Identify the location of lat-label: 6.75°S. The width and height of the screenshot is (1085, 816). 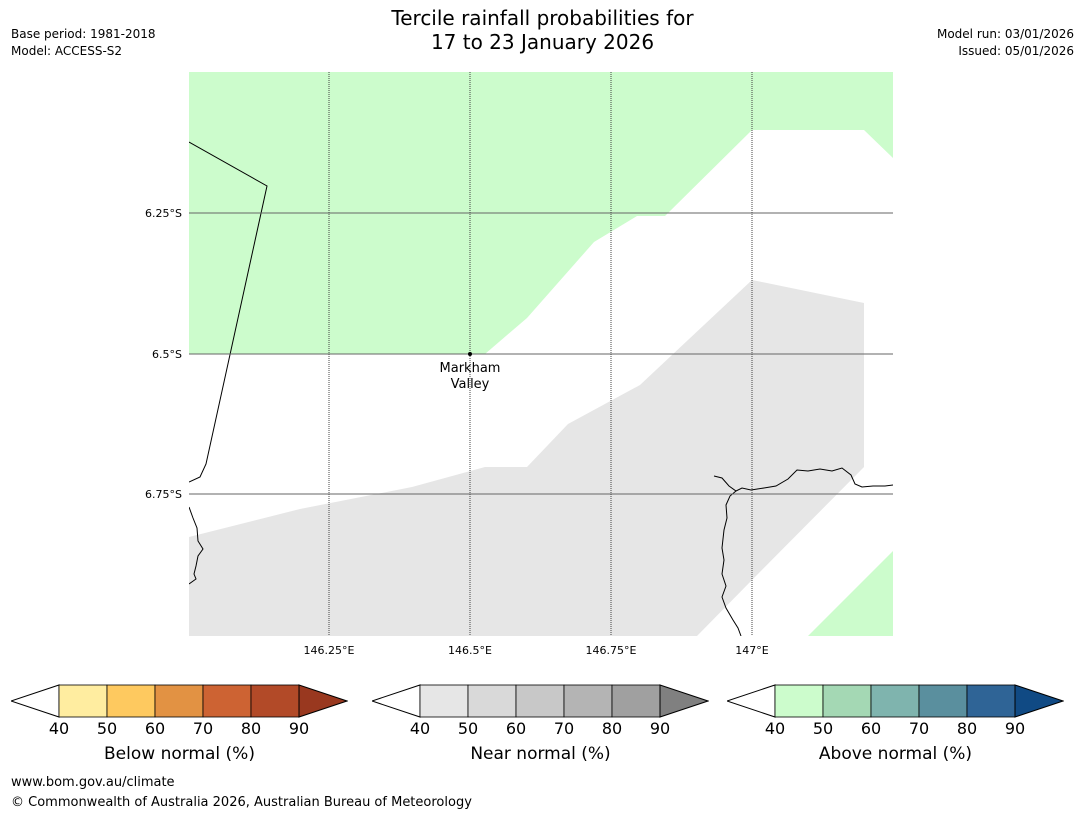
(163, 494).